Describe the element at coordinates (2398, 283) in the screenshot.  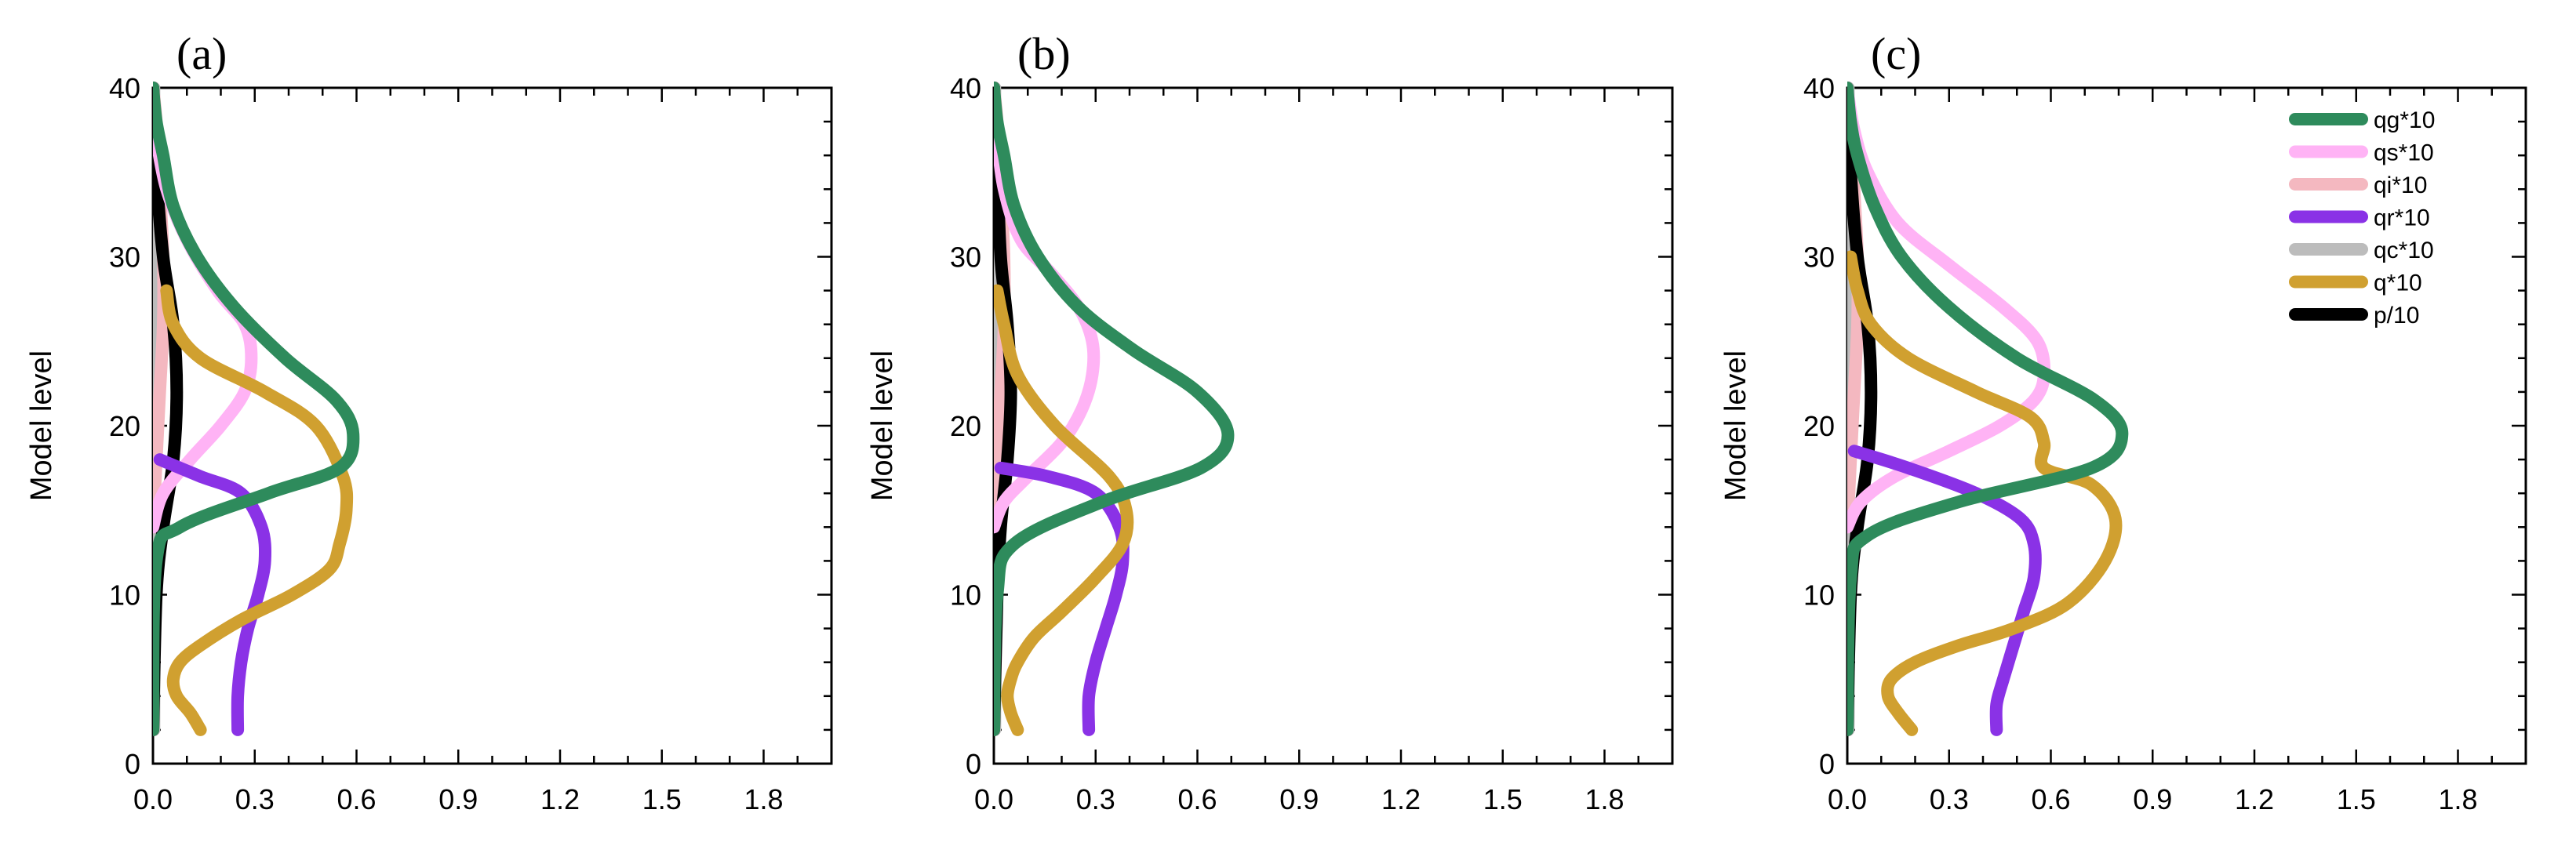
I see `legend-label: q*10` at that location.